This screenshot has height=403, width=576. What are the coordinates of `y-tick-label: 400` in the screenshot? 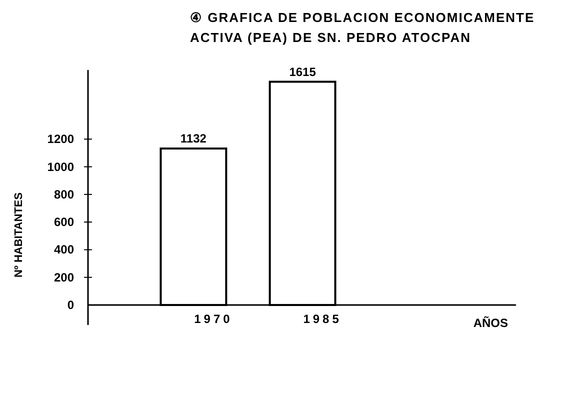 It's located at (64, 249).